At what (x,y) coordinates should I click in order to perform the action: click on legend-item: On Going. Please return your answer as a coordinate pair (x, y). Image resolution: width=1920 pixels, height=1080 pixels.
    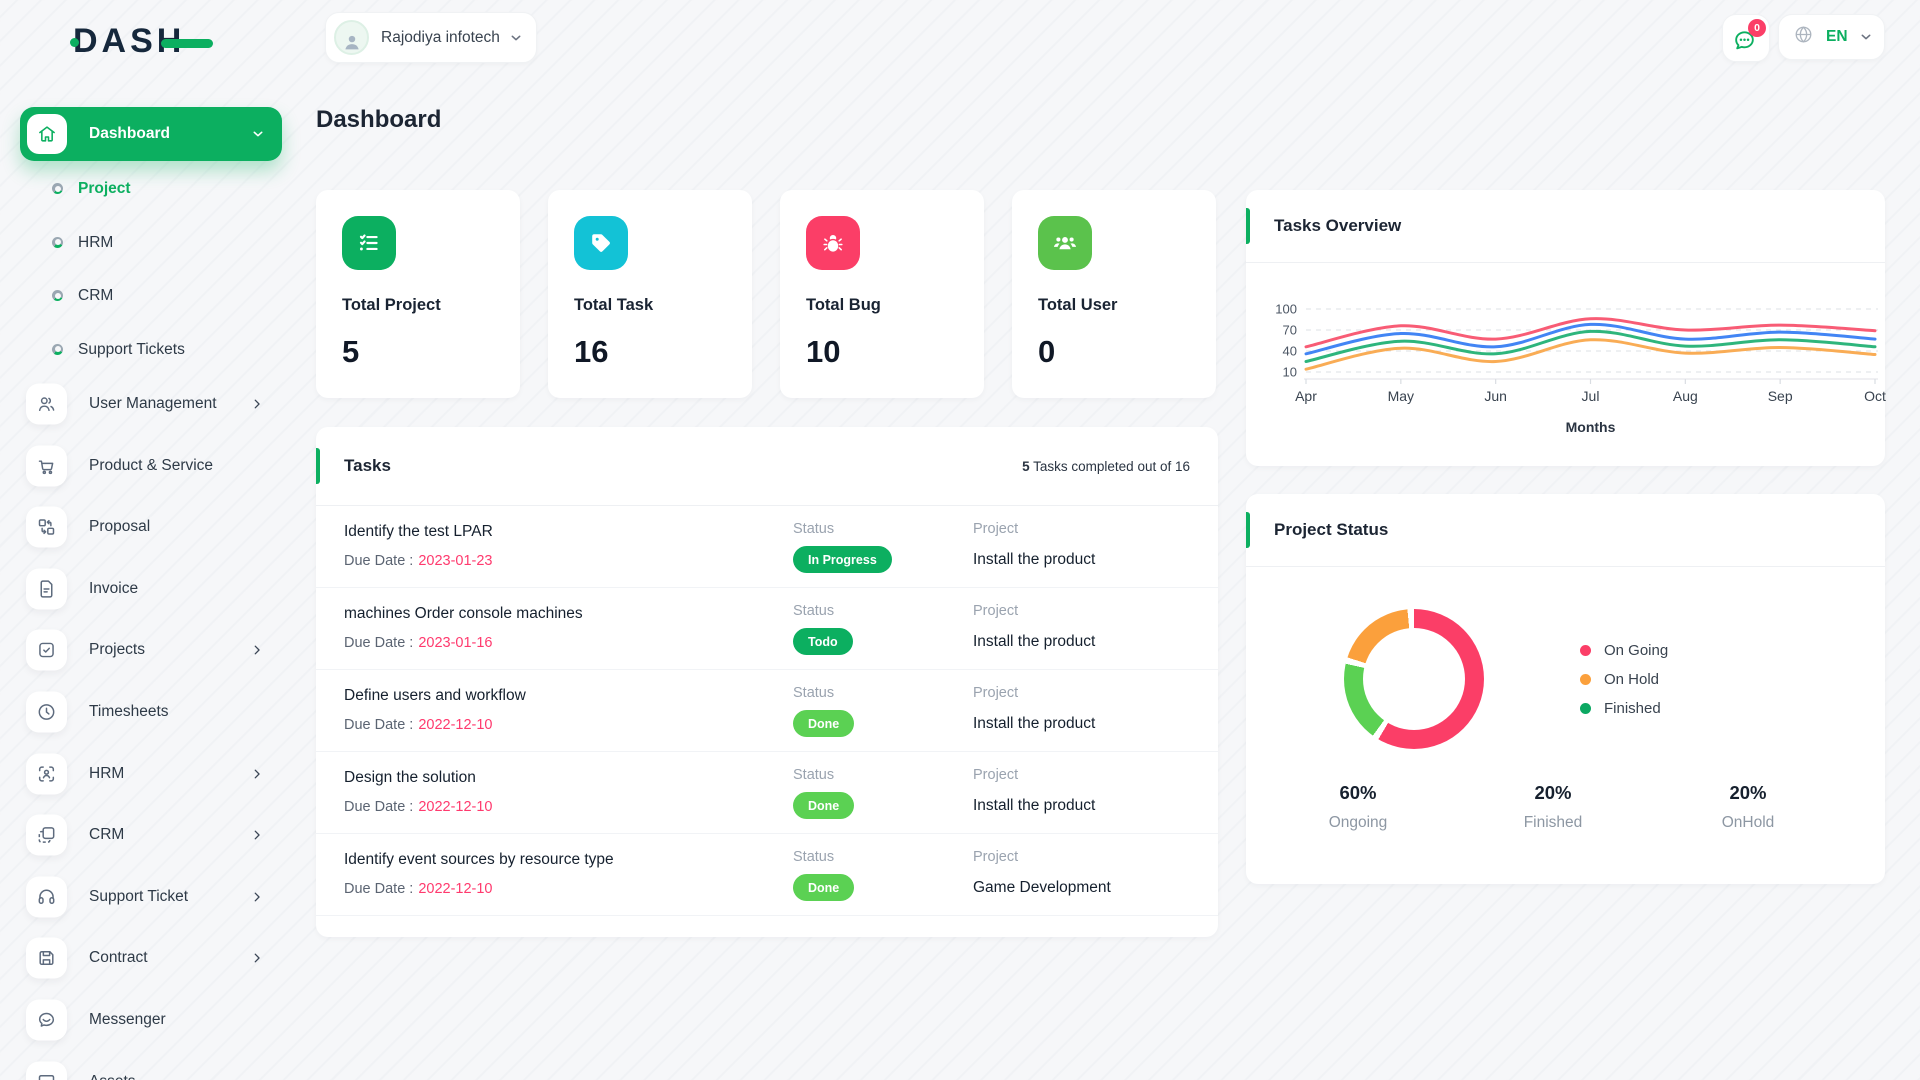
    Looking at the image, I should click on (1624, 650).